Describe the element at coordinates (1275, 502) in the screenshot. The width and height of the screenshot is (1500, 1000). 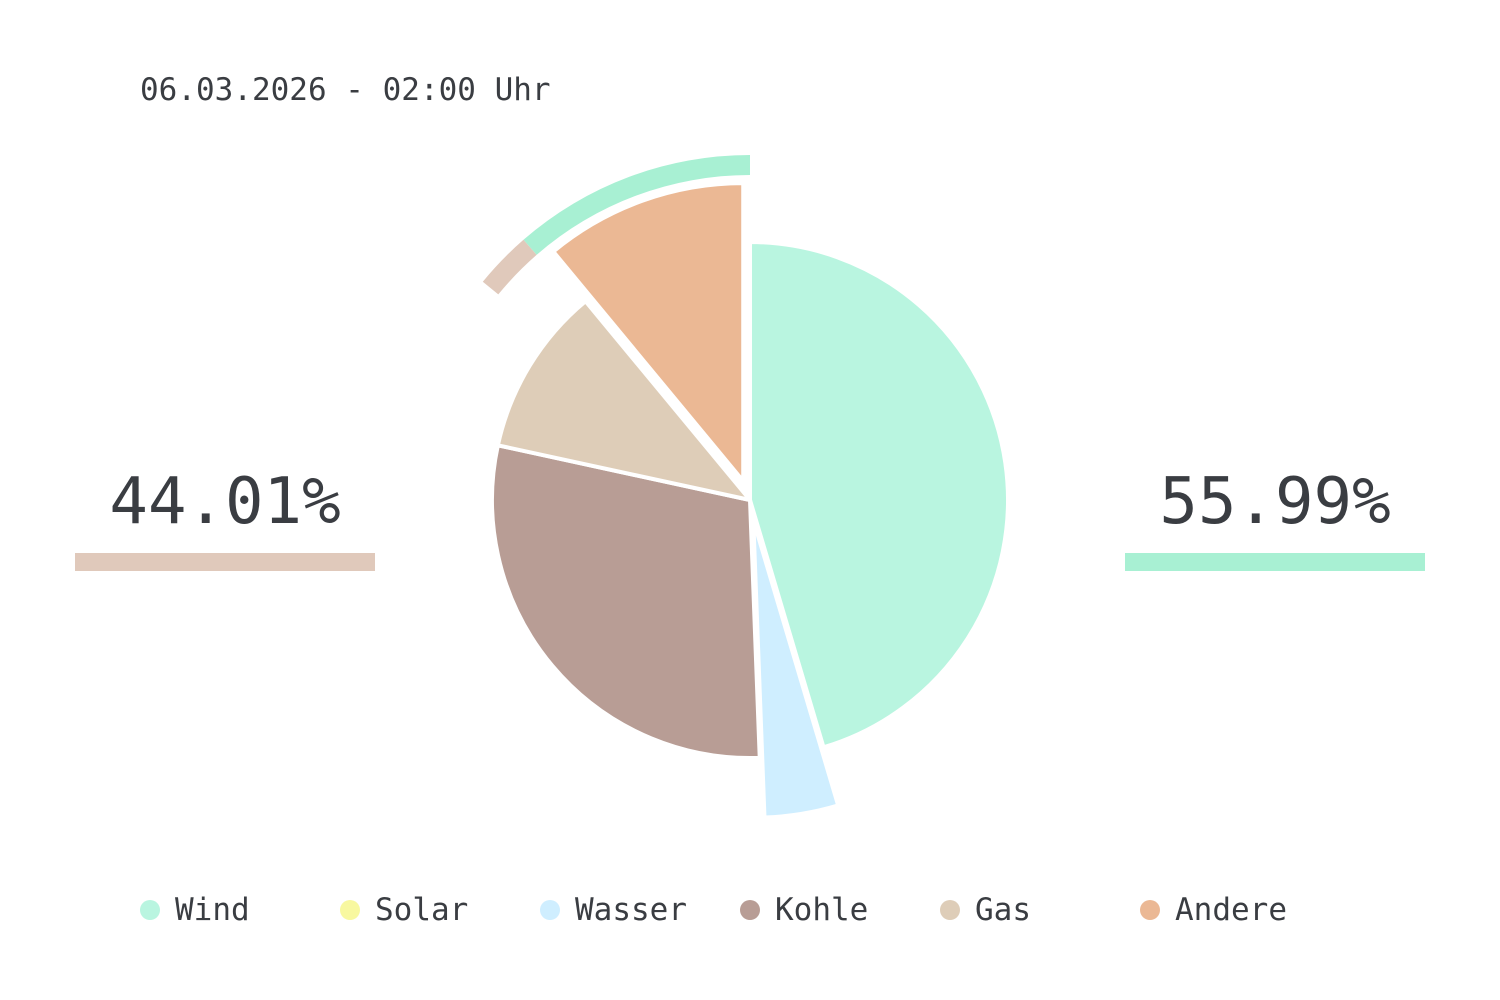
I see `renewable-share-value: 55.99%` at that location.